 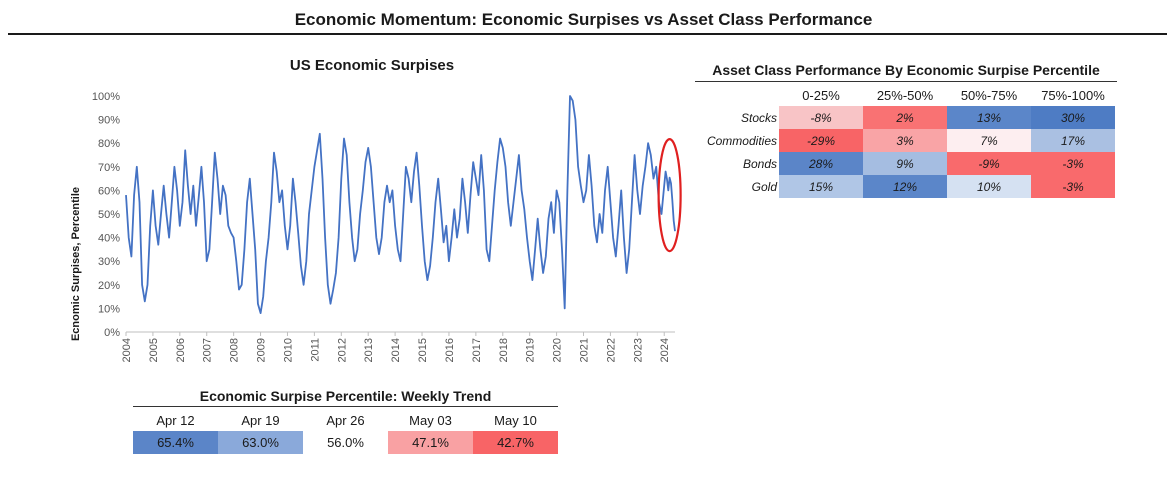 What do you see at coordinates (109, 286) in the screenshot?
I see `y-tick-label: 20%` at bounding box center [109, 286].